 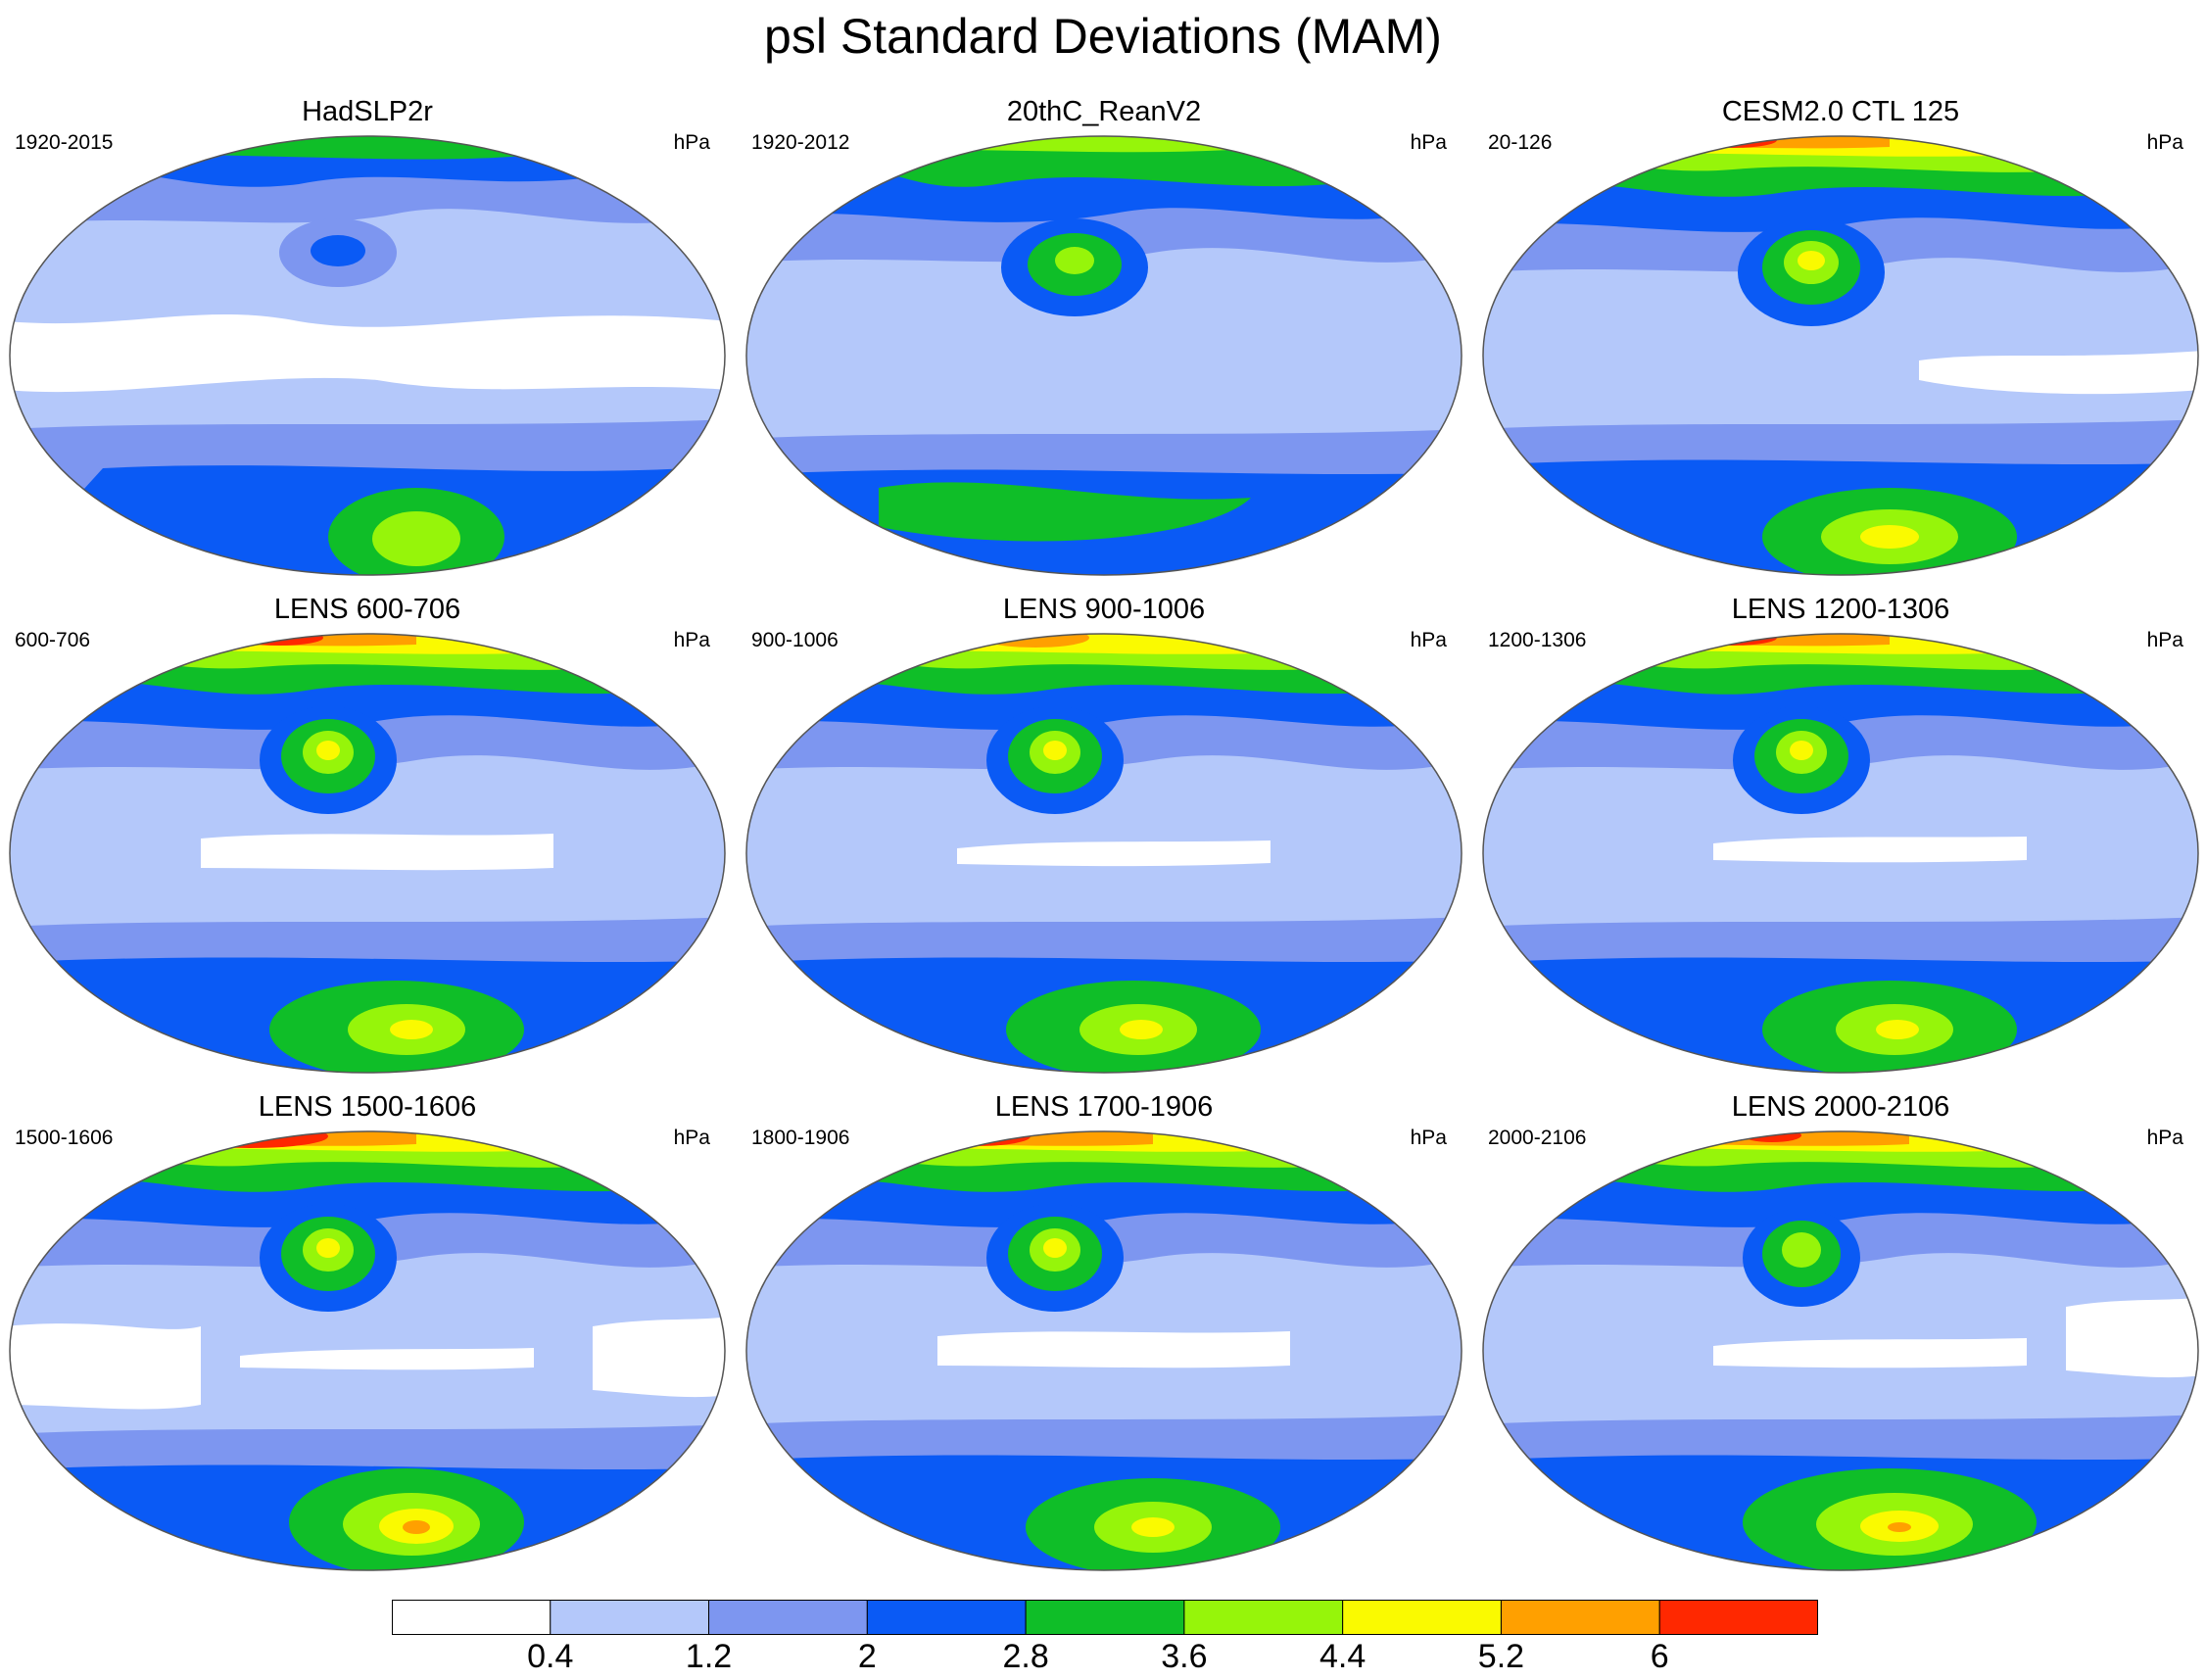 What do you see at coordinates (1659, 1656) in the screenshot?
I see `colorbar-label: 6` at bounding box center [1659, 1656].